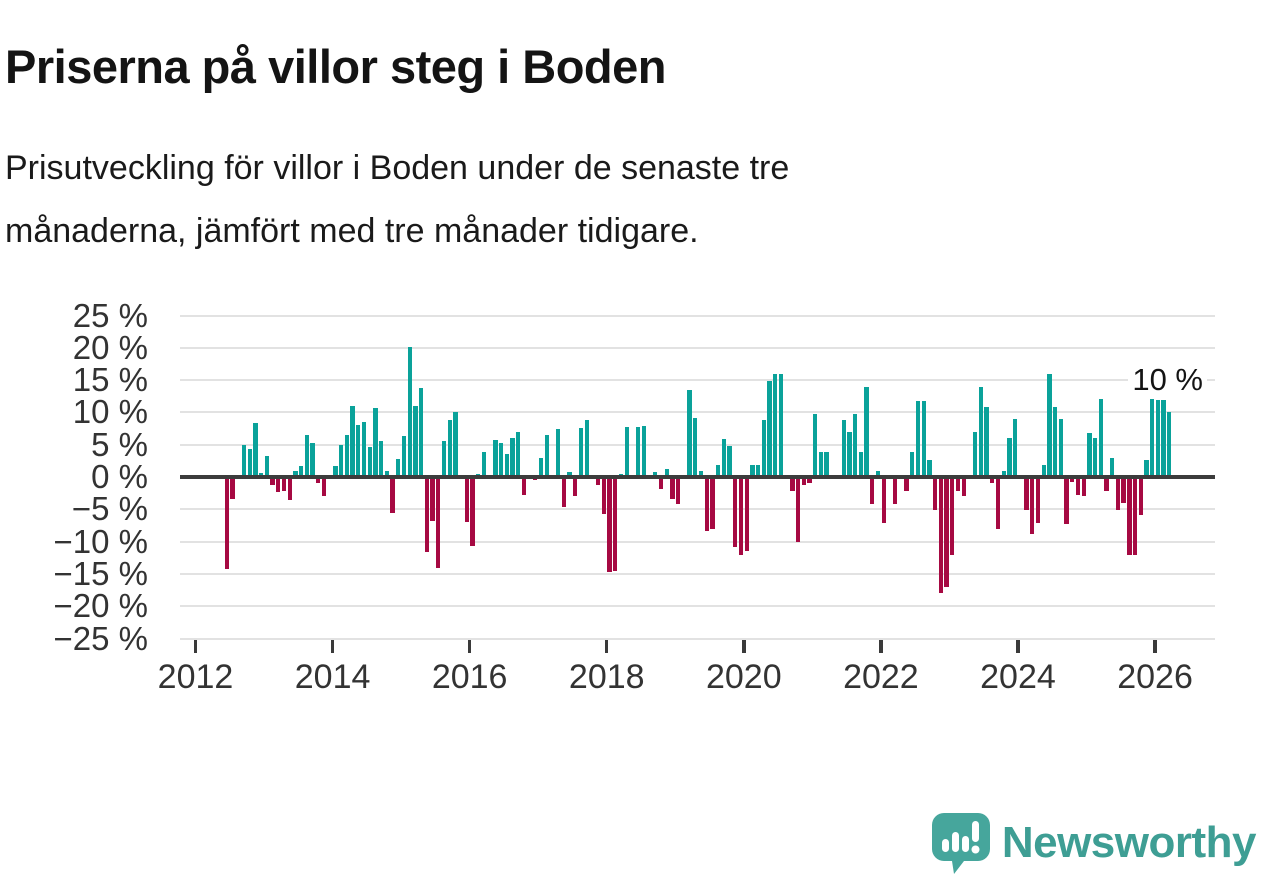  I want to click on brand-name: Newsworthy, so click(1129, 842).